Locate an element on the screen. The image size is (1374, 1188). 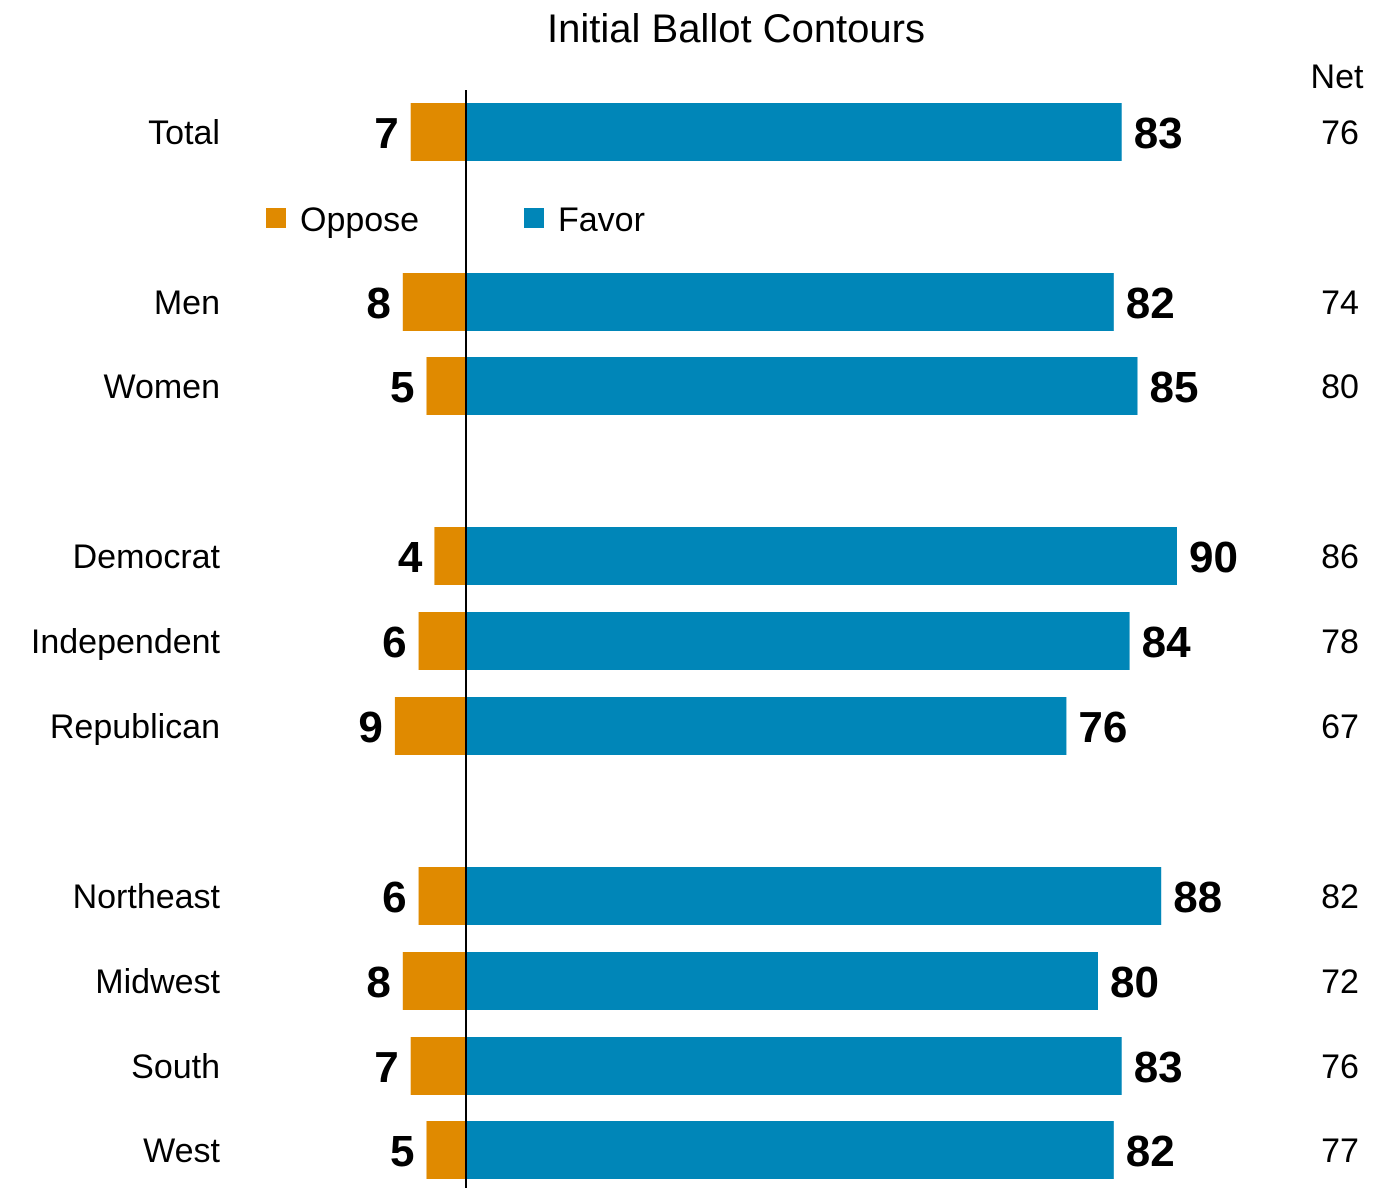
favor-value-republican: 76 is located at coordinates (1102, 727).